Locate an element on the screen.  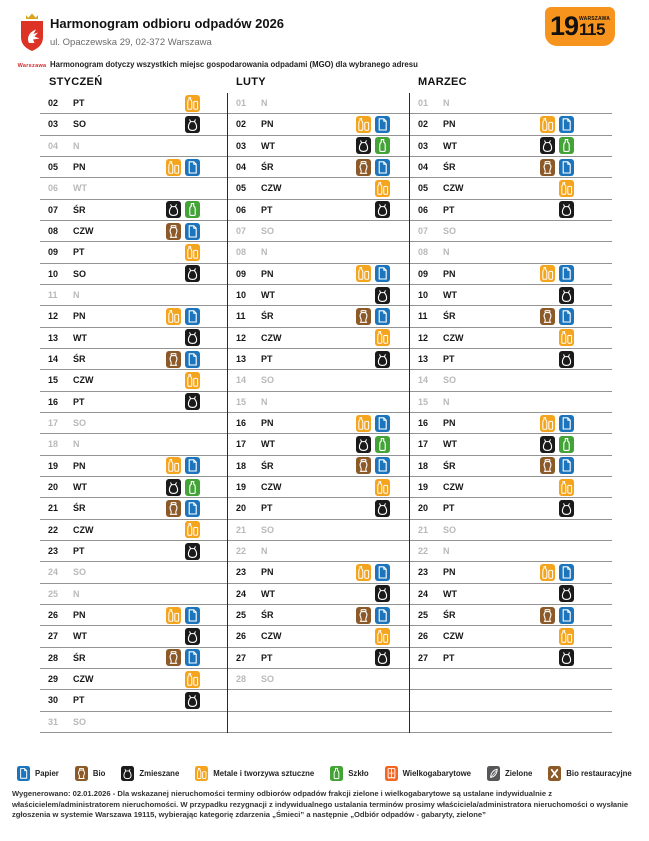
day-number: 11 is located at coordinates (423, 316).